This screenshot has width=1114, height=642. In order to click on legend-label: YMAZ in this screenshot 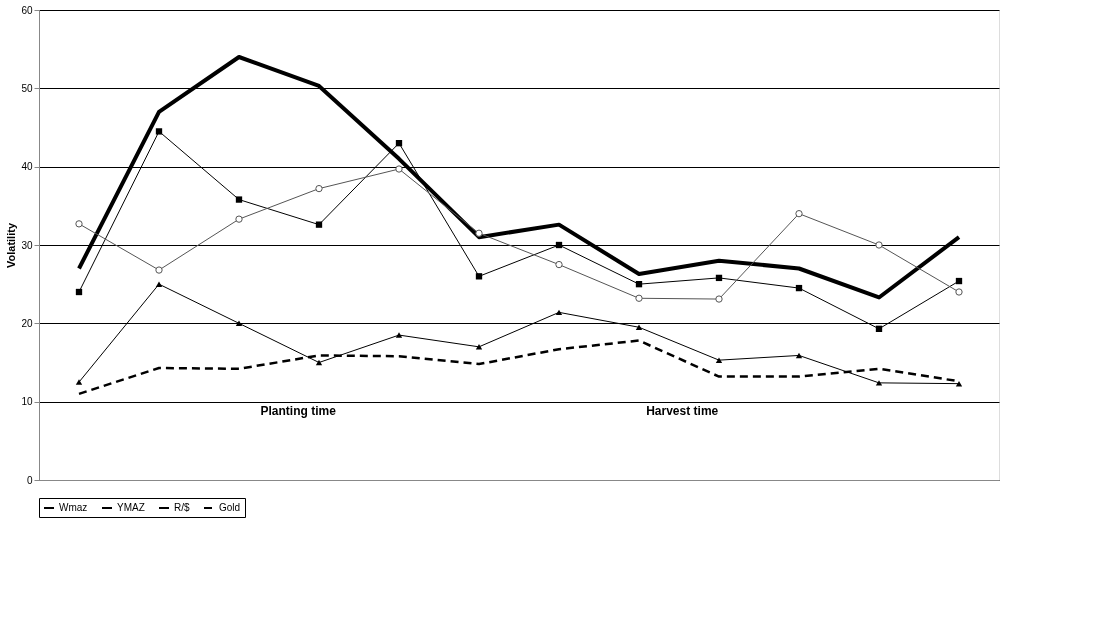, I will do `click(131, 507)`.